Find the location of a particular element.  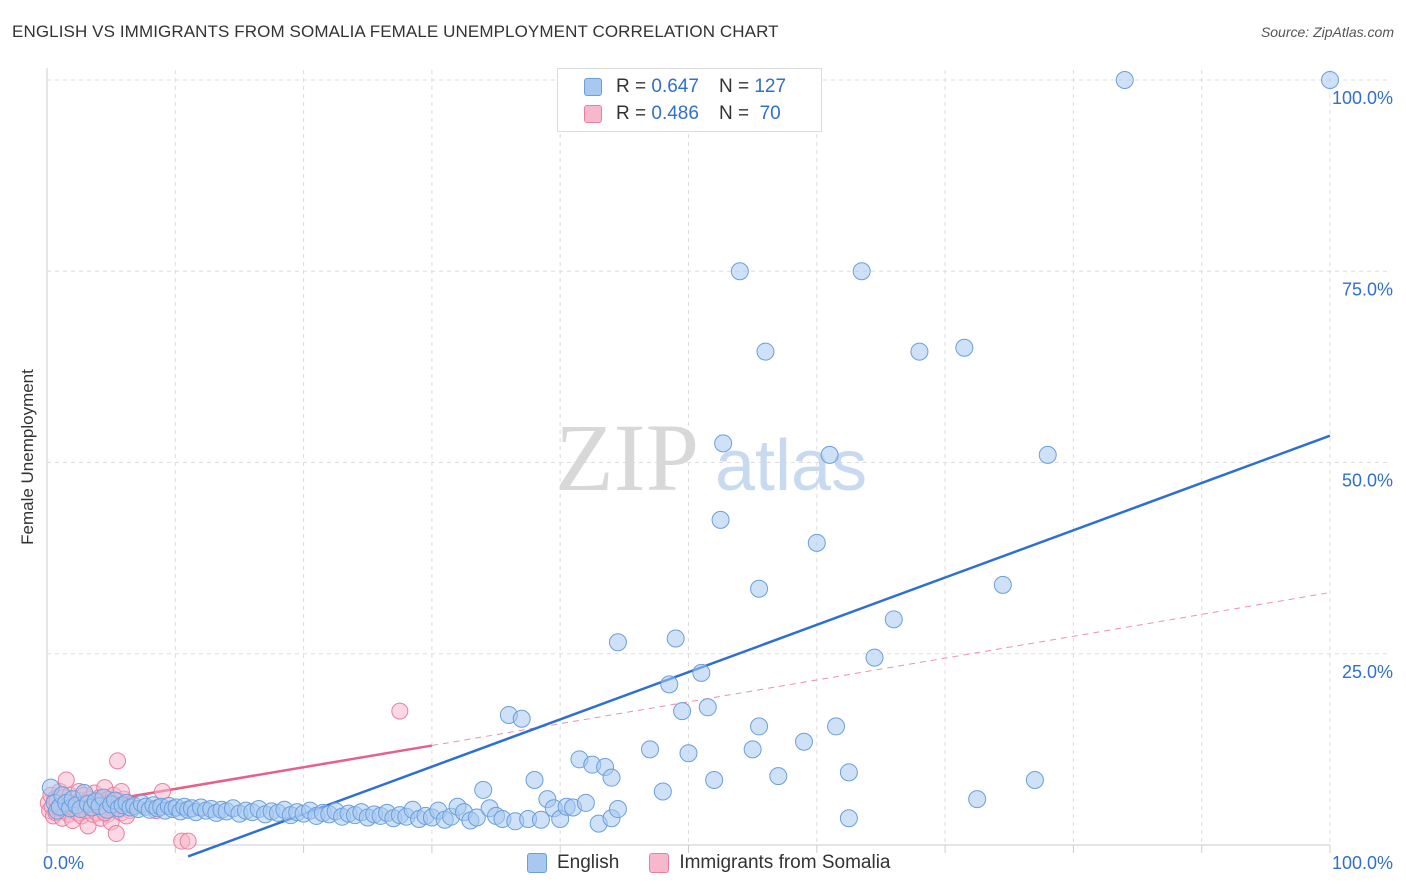

legend-item-english: English is located at coordinates (573, 863).